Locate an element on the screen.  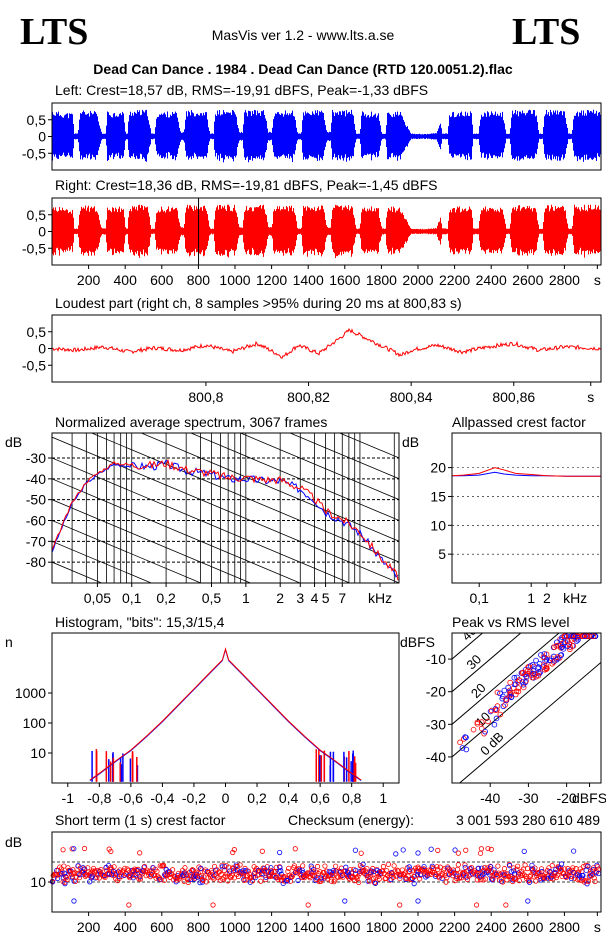
histogram-xtick-label: 0,4 is located at coordinates (289, 798).